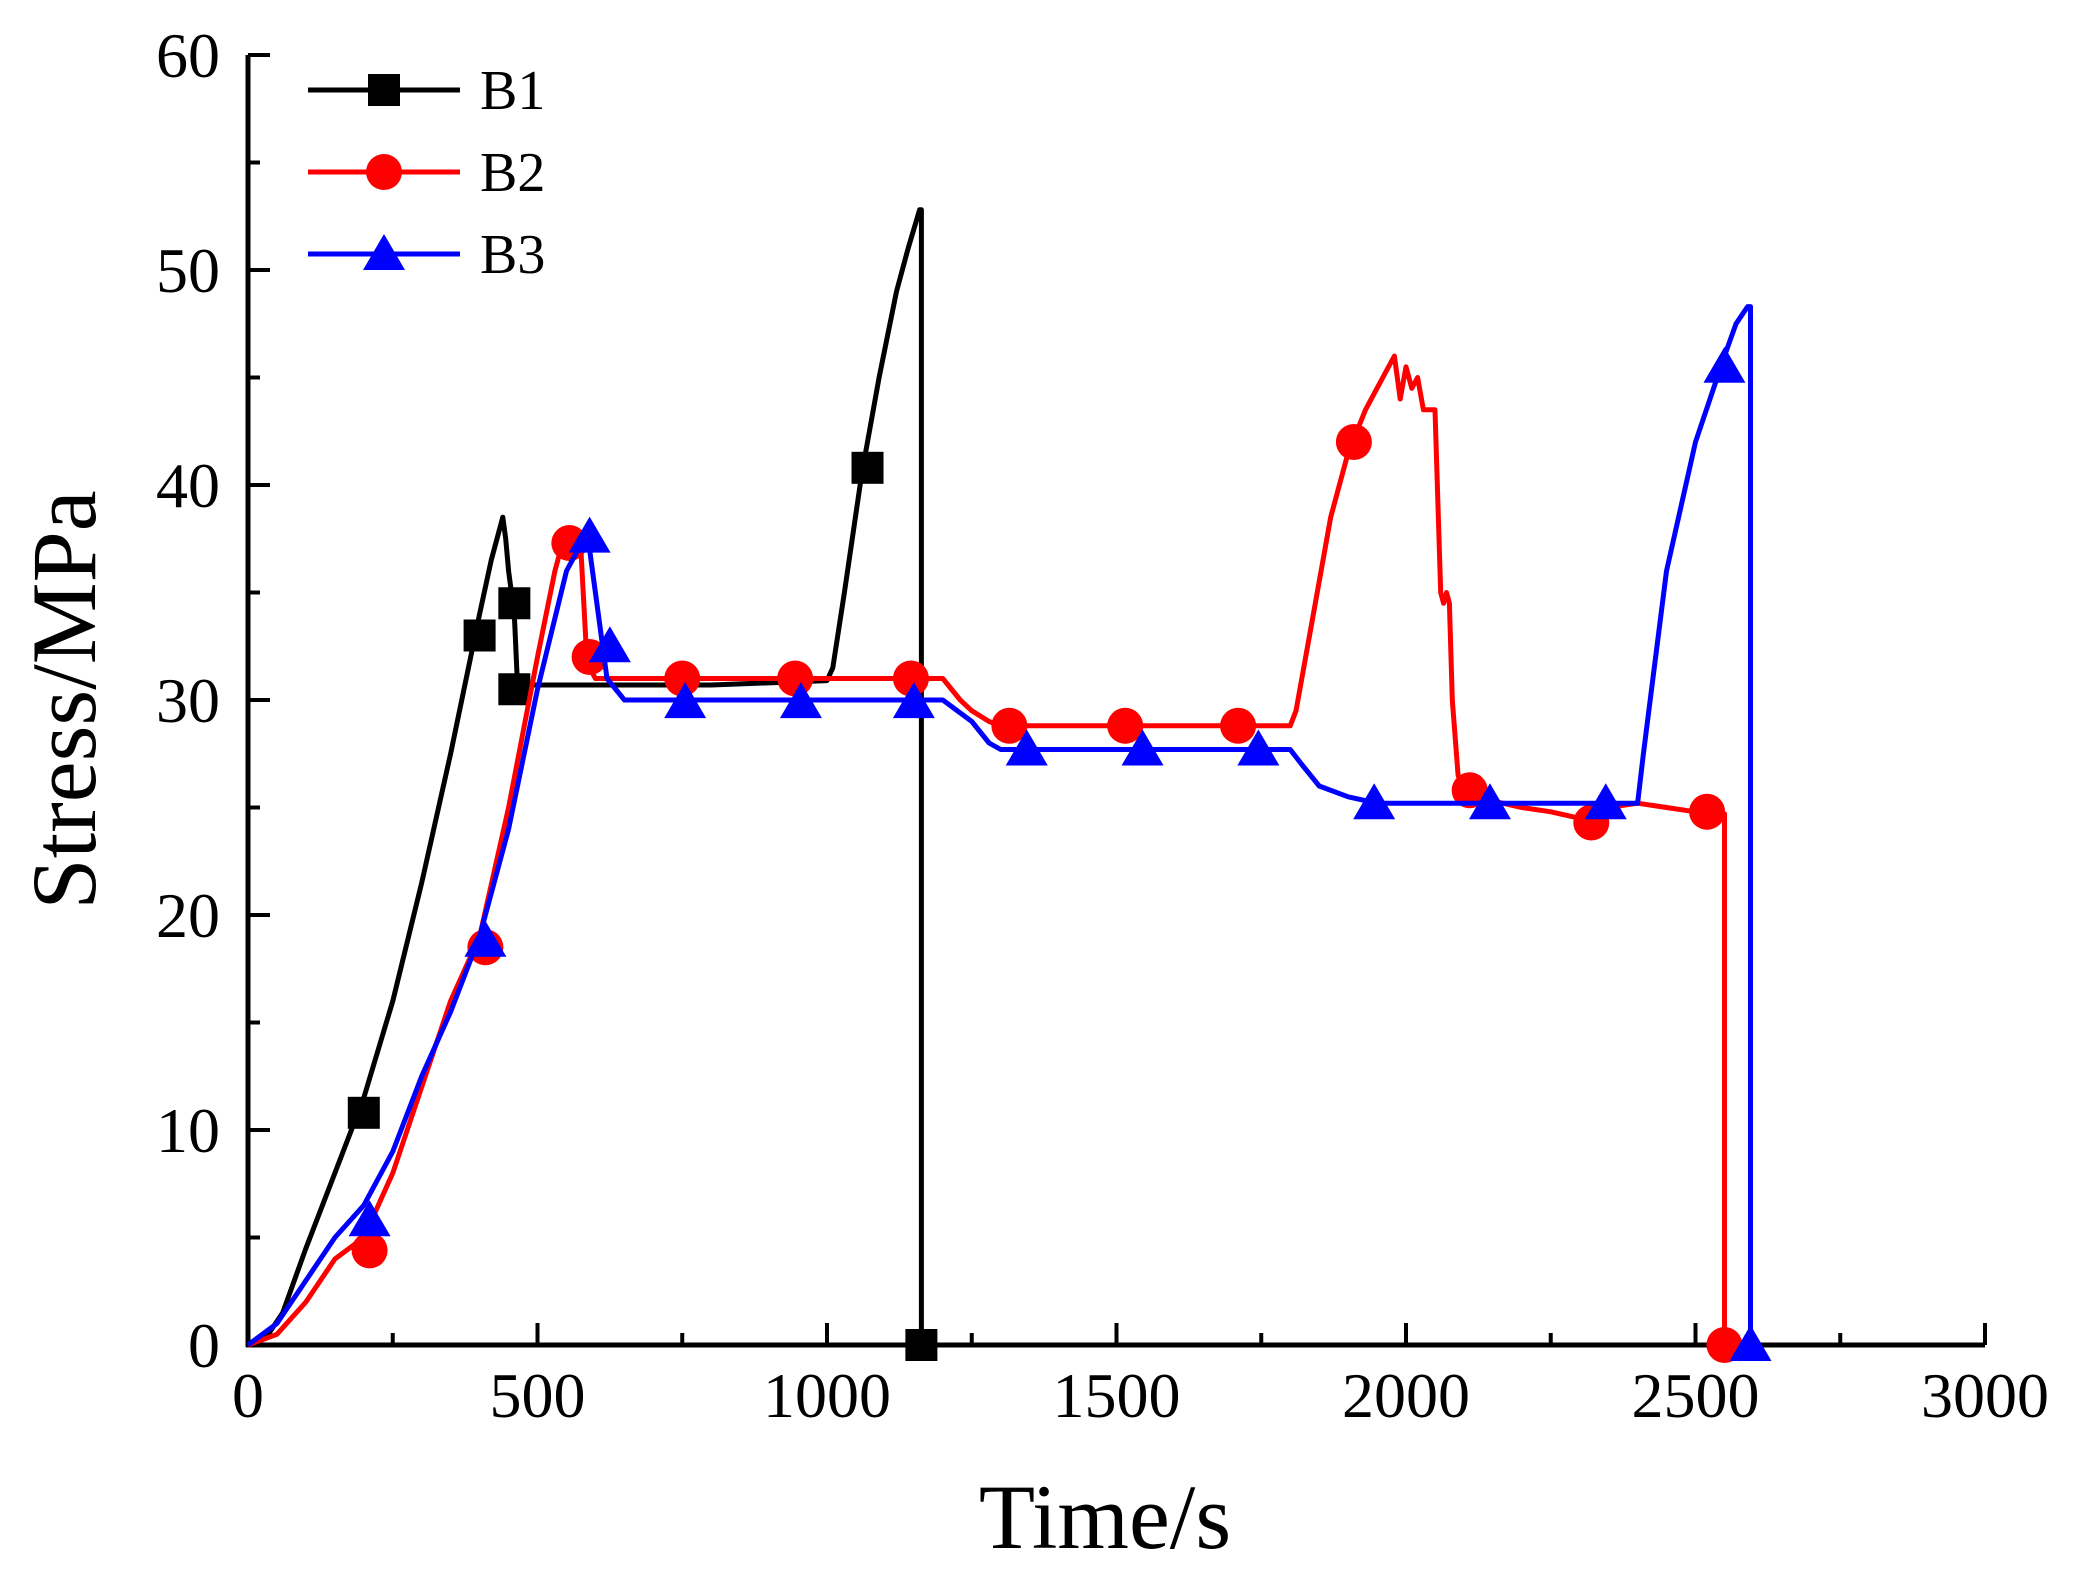 This screenshot has height=1593, width=2085. I want to click on legend-label-b2: B2, so click(512, 173).